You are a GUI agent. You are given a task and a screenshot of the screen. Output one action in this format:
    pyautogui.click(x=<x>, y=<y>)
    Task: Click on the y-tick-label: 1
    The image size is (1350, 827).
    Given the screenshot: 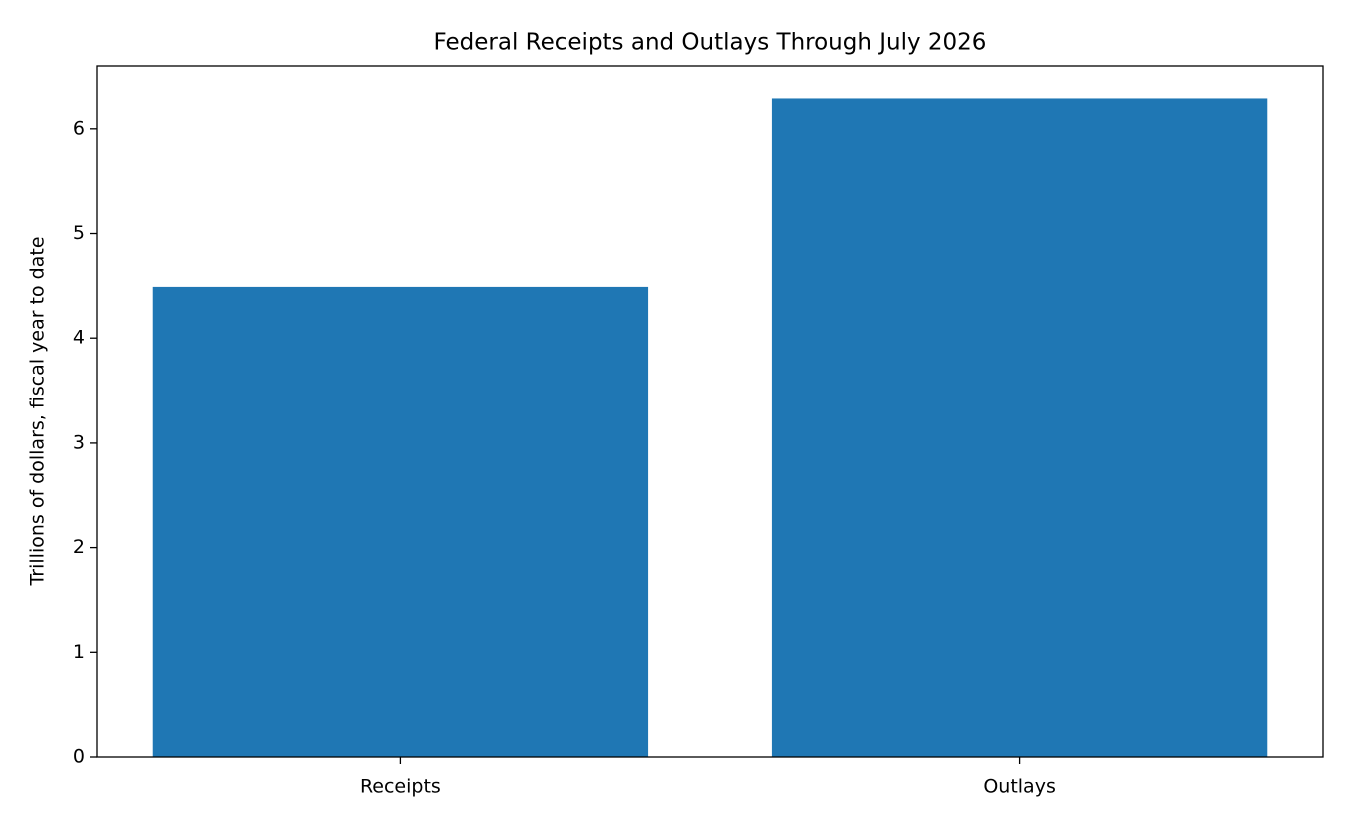 What is the action you would take?
    pyautogui.click(x=79, y=652)
    